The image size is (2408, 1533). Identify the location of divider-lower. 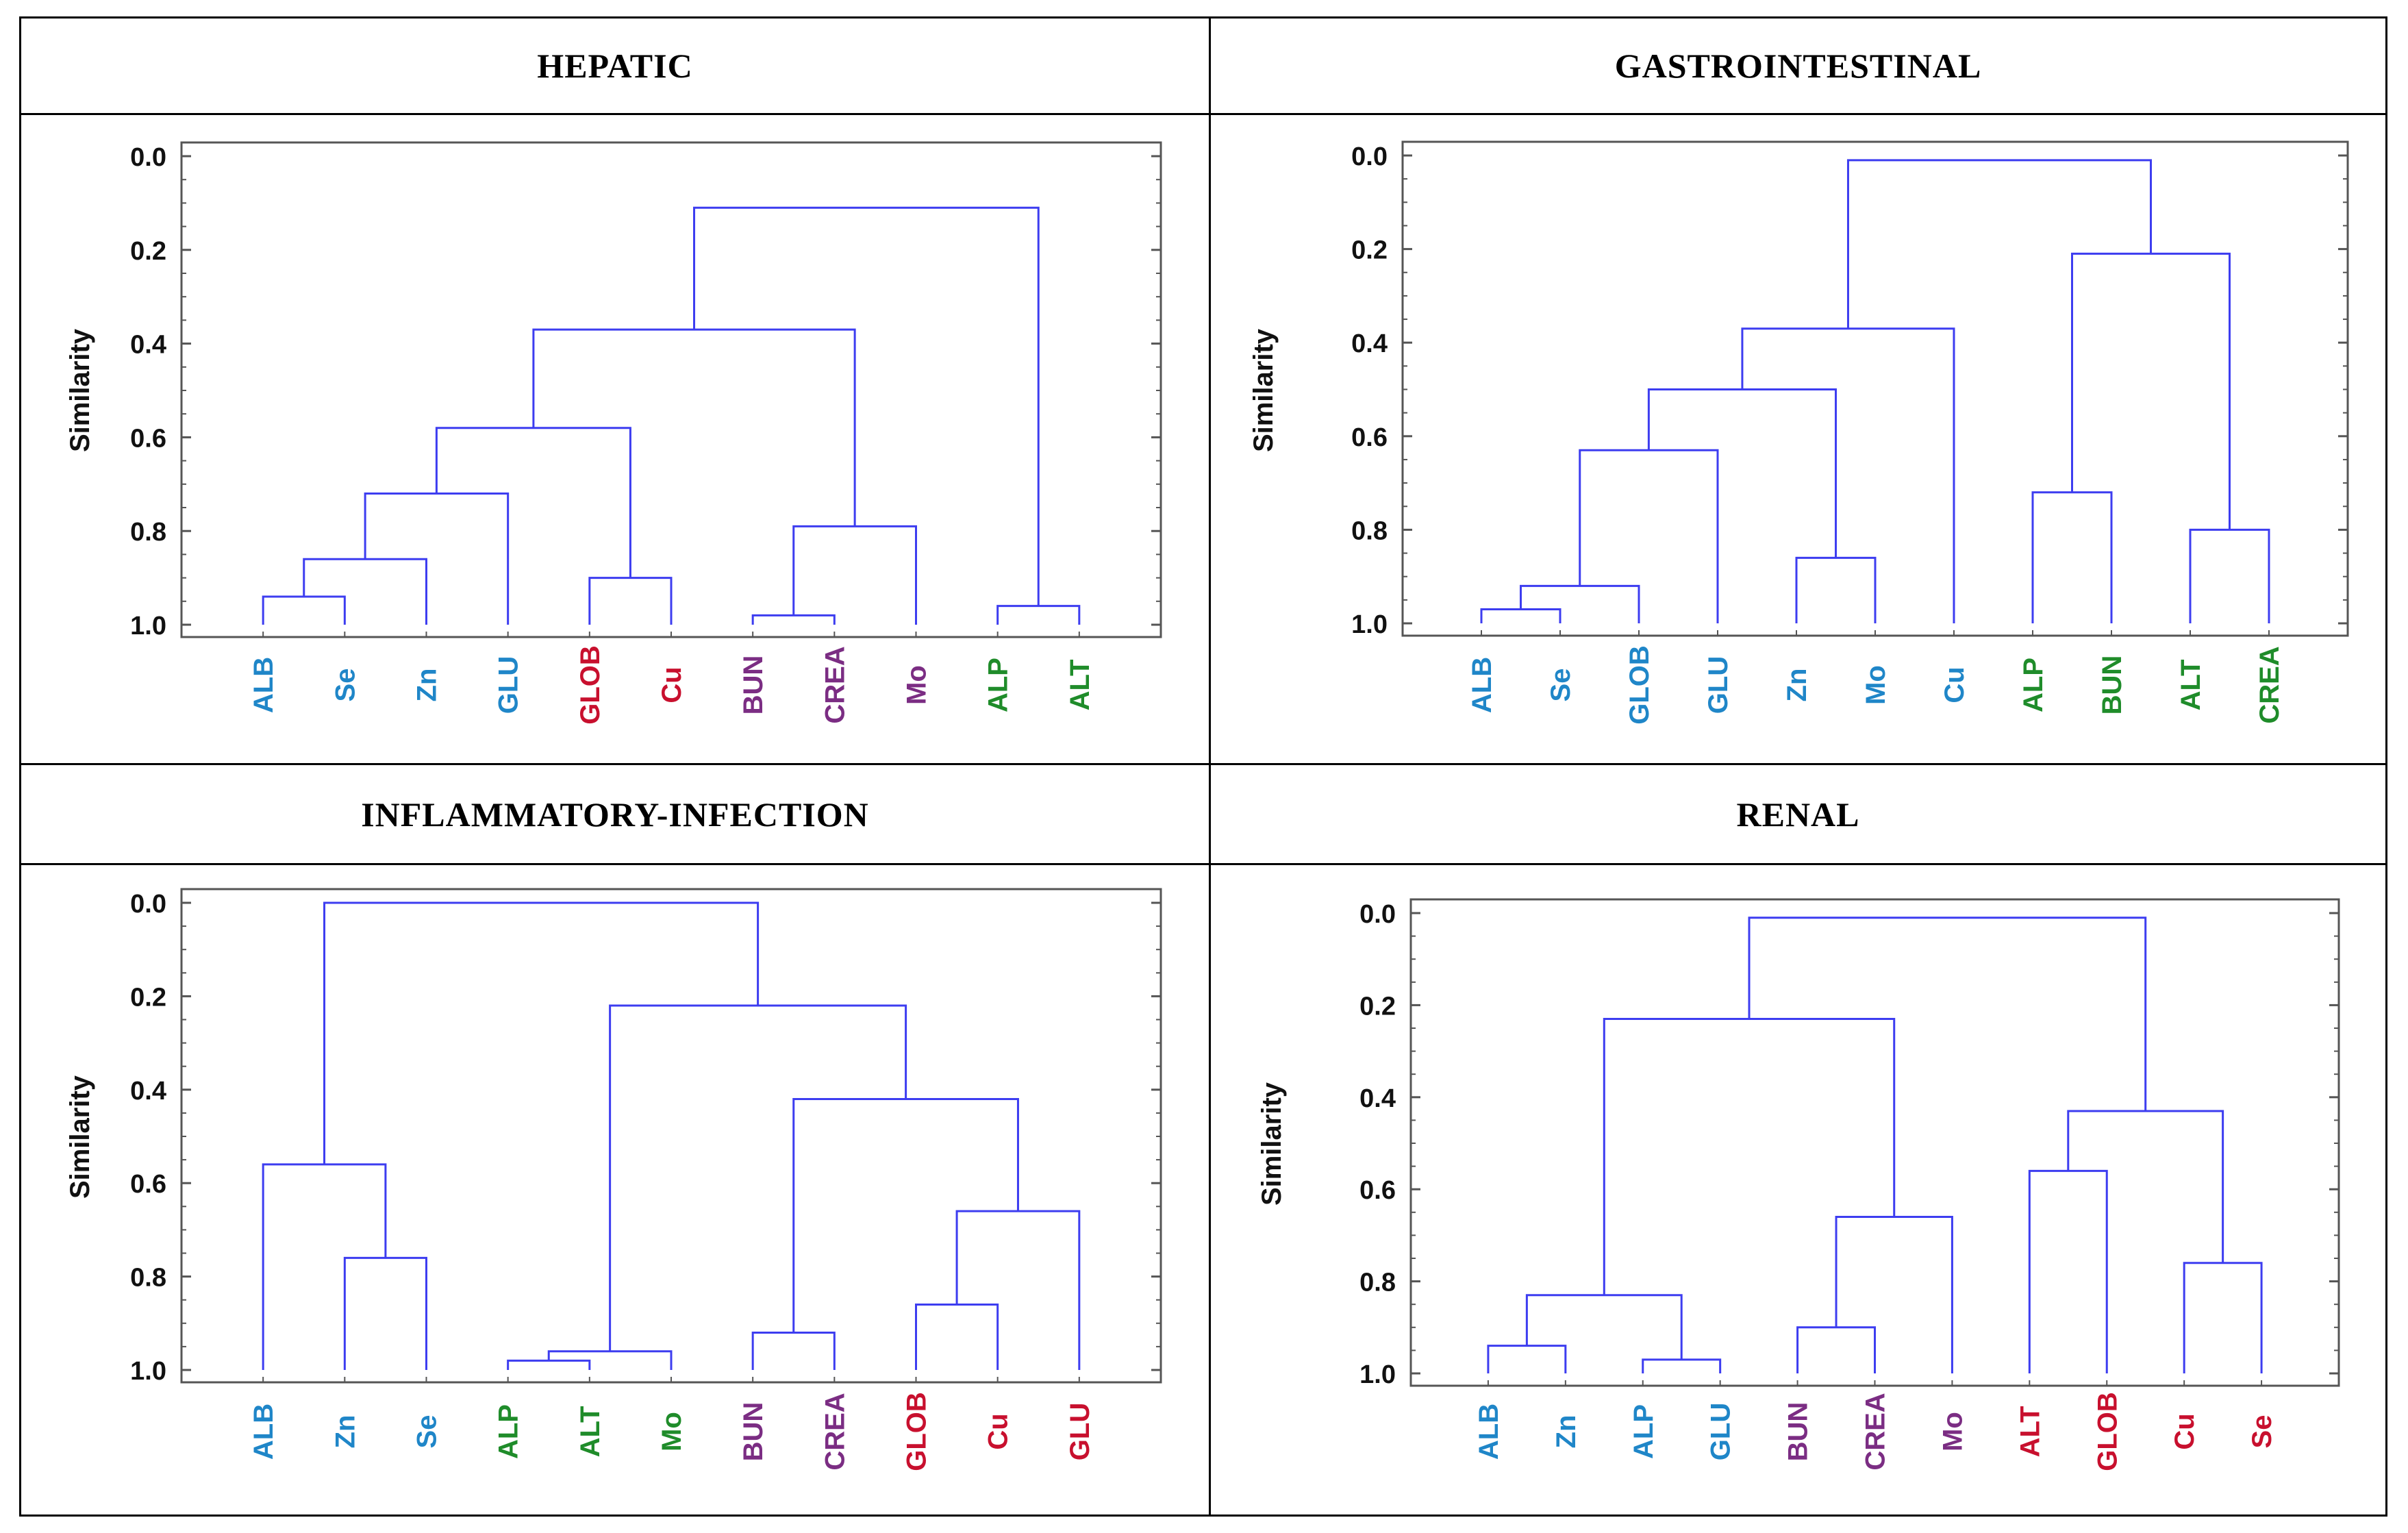
(1203, 864).